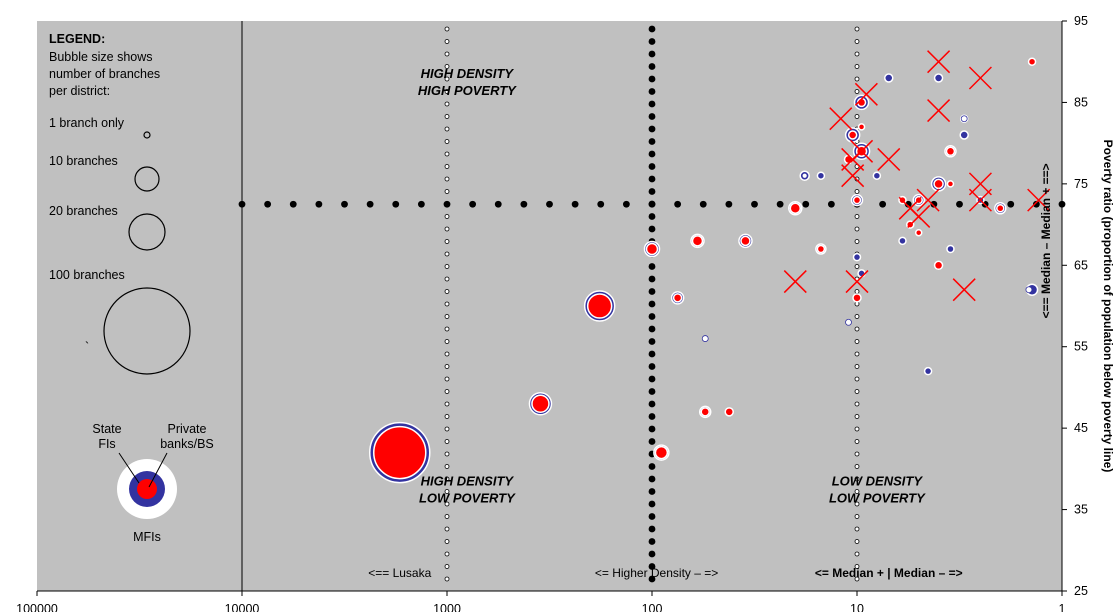 The width and height of the screenshot is (1115, 612). Describe the element at coordinates (468, 480) in the screenshot. I see `quadrant-label: HIGH DENSITY` at that location.